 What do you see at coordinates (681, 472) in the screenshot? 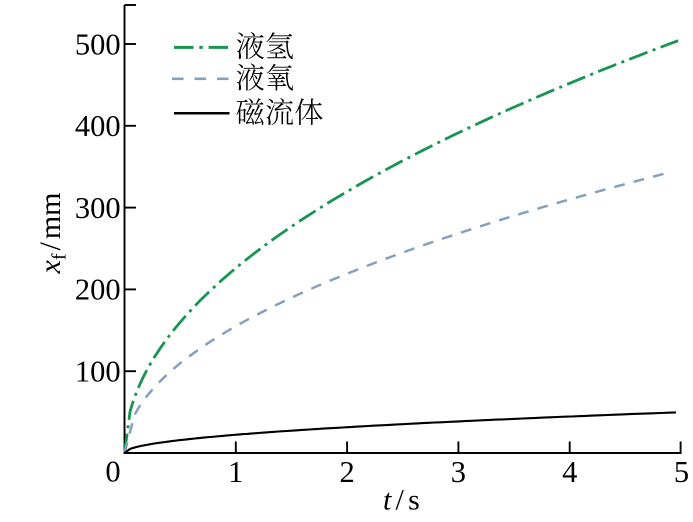
I see `svg-text: 5` at bounding box center [681, 472].